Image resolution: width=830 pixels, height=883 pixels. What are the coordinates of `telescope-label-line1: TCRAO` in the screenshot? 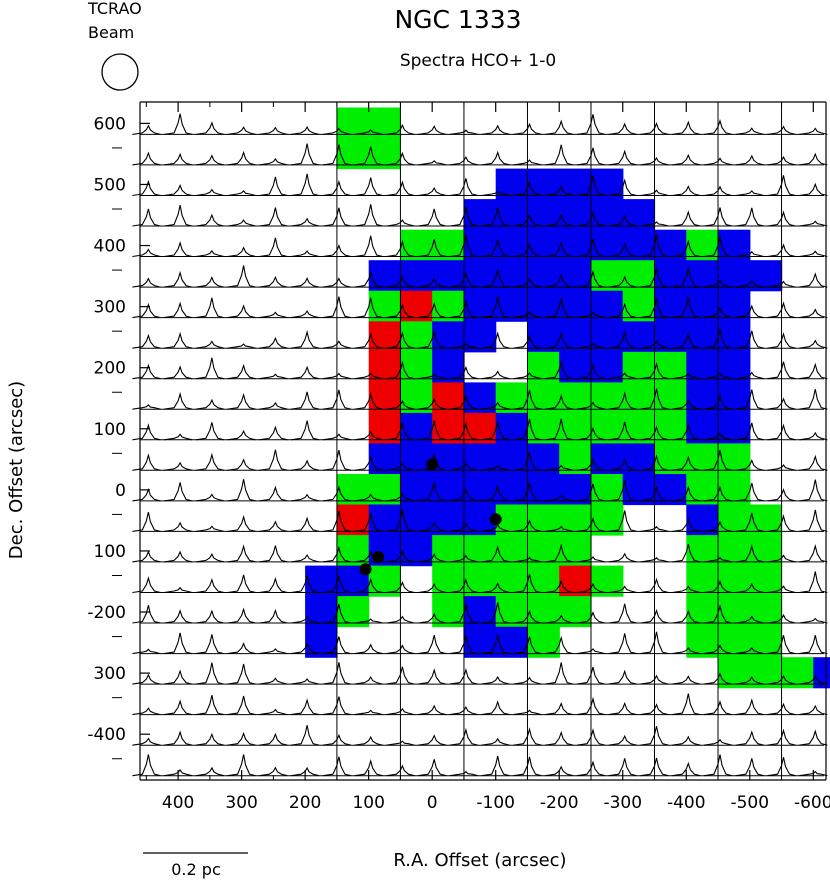 It's located at (114, 9).